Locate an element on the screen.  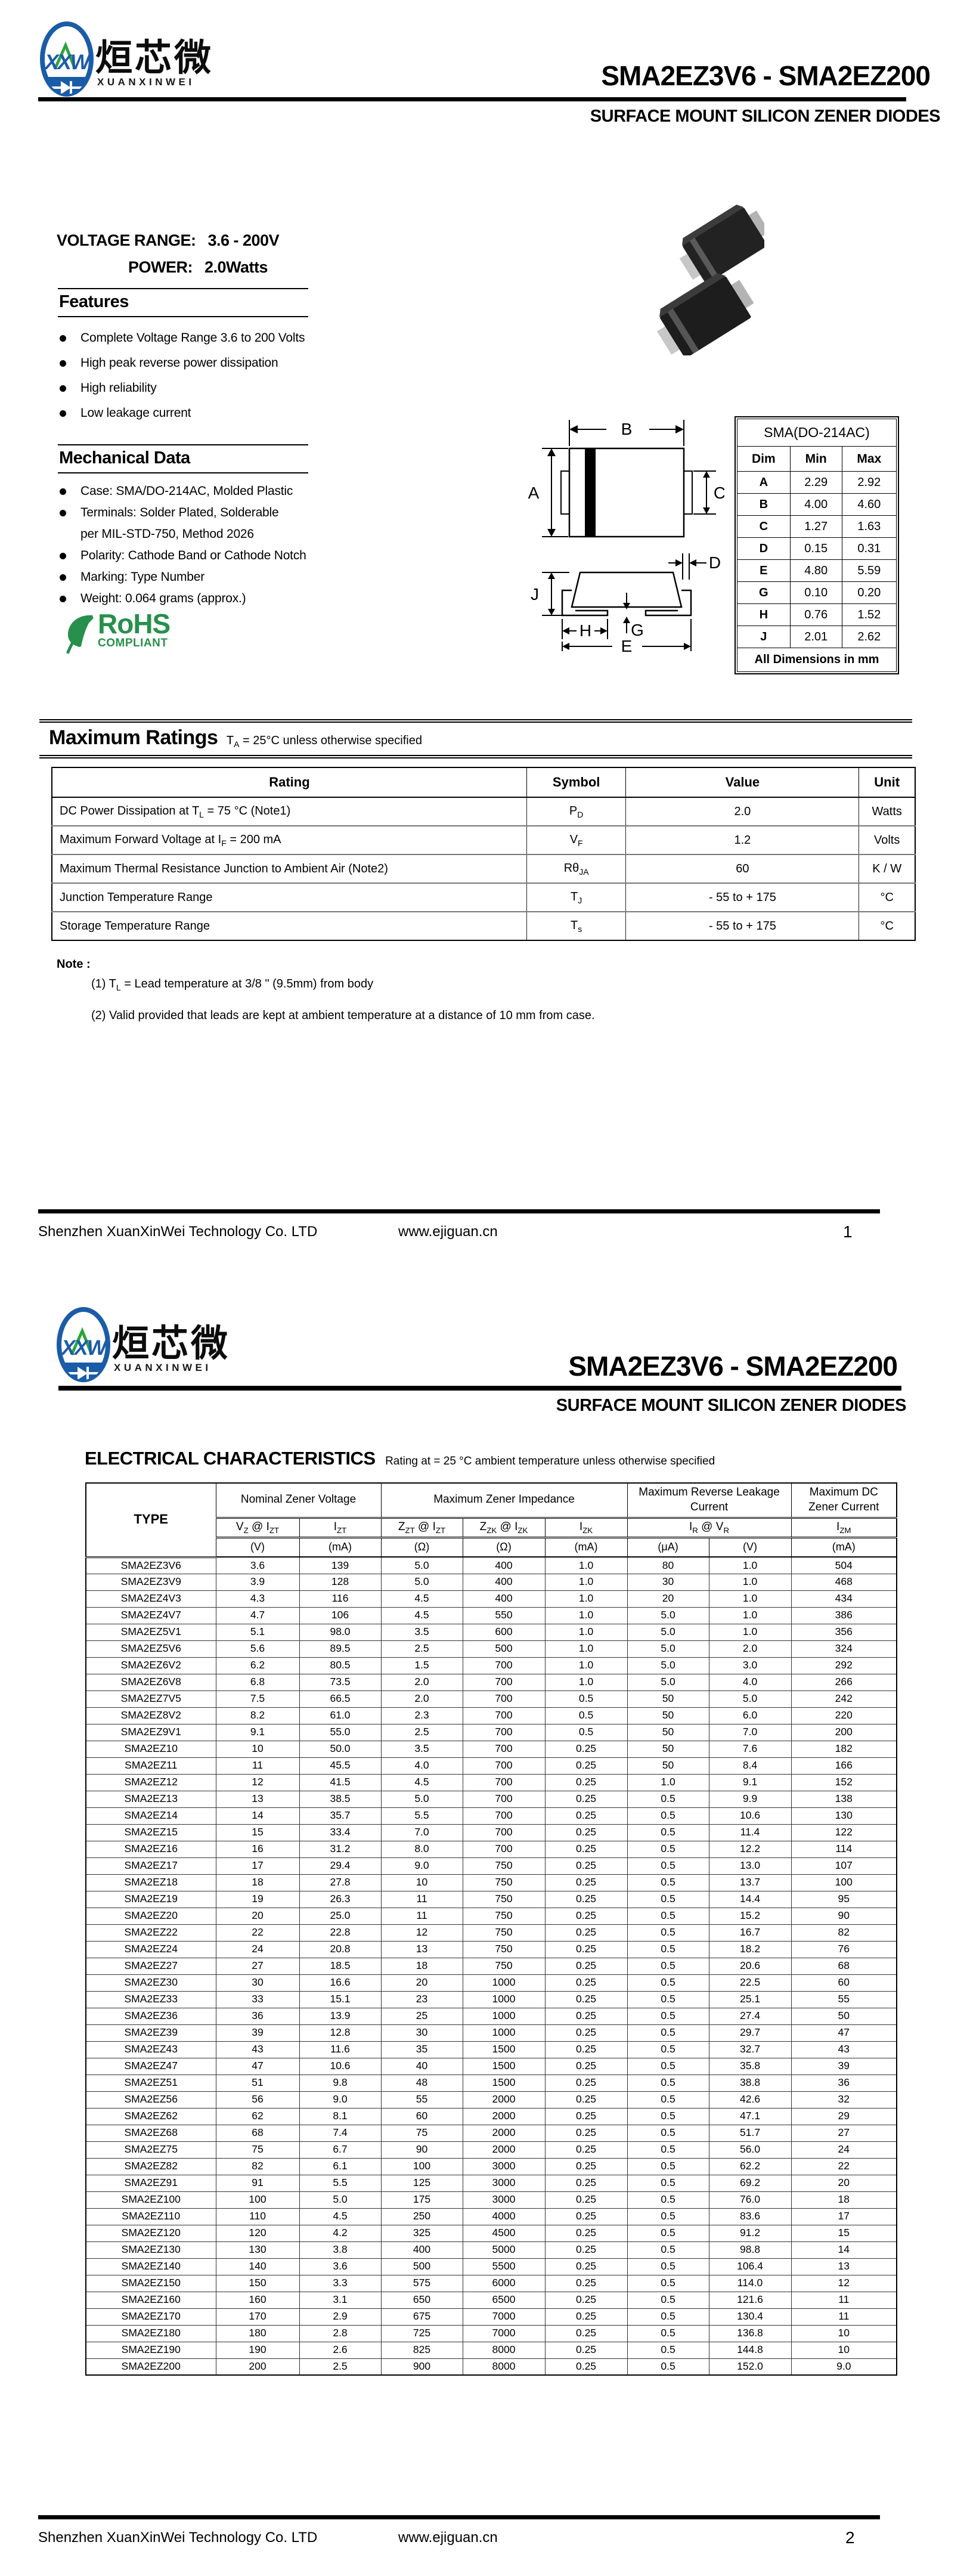
table-row: SMA2EZ10 10 50.0 3.5 700 0.25 50 7.6 182 is located at coordinates (491, 1749).